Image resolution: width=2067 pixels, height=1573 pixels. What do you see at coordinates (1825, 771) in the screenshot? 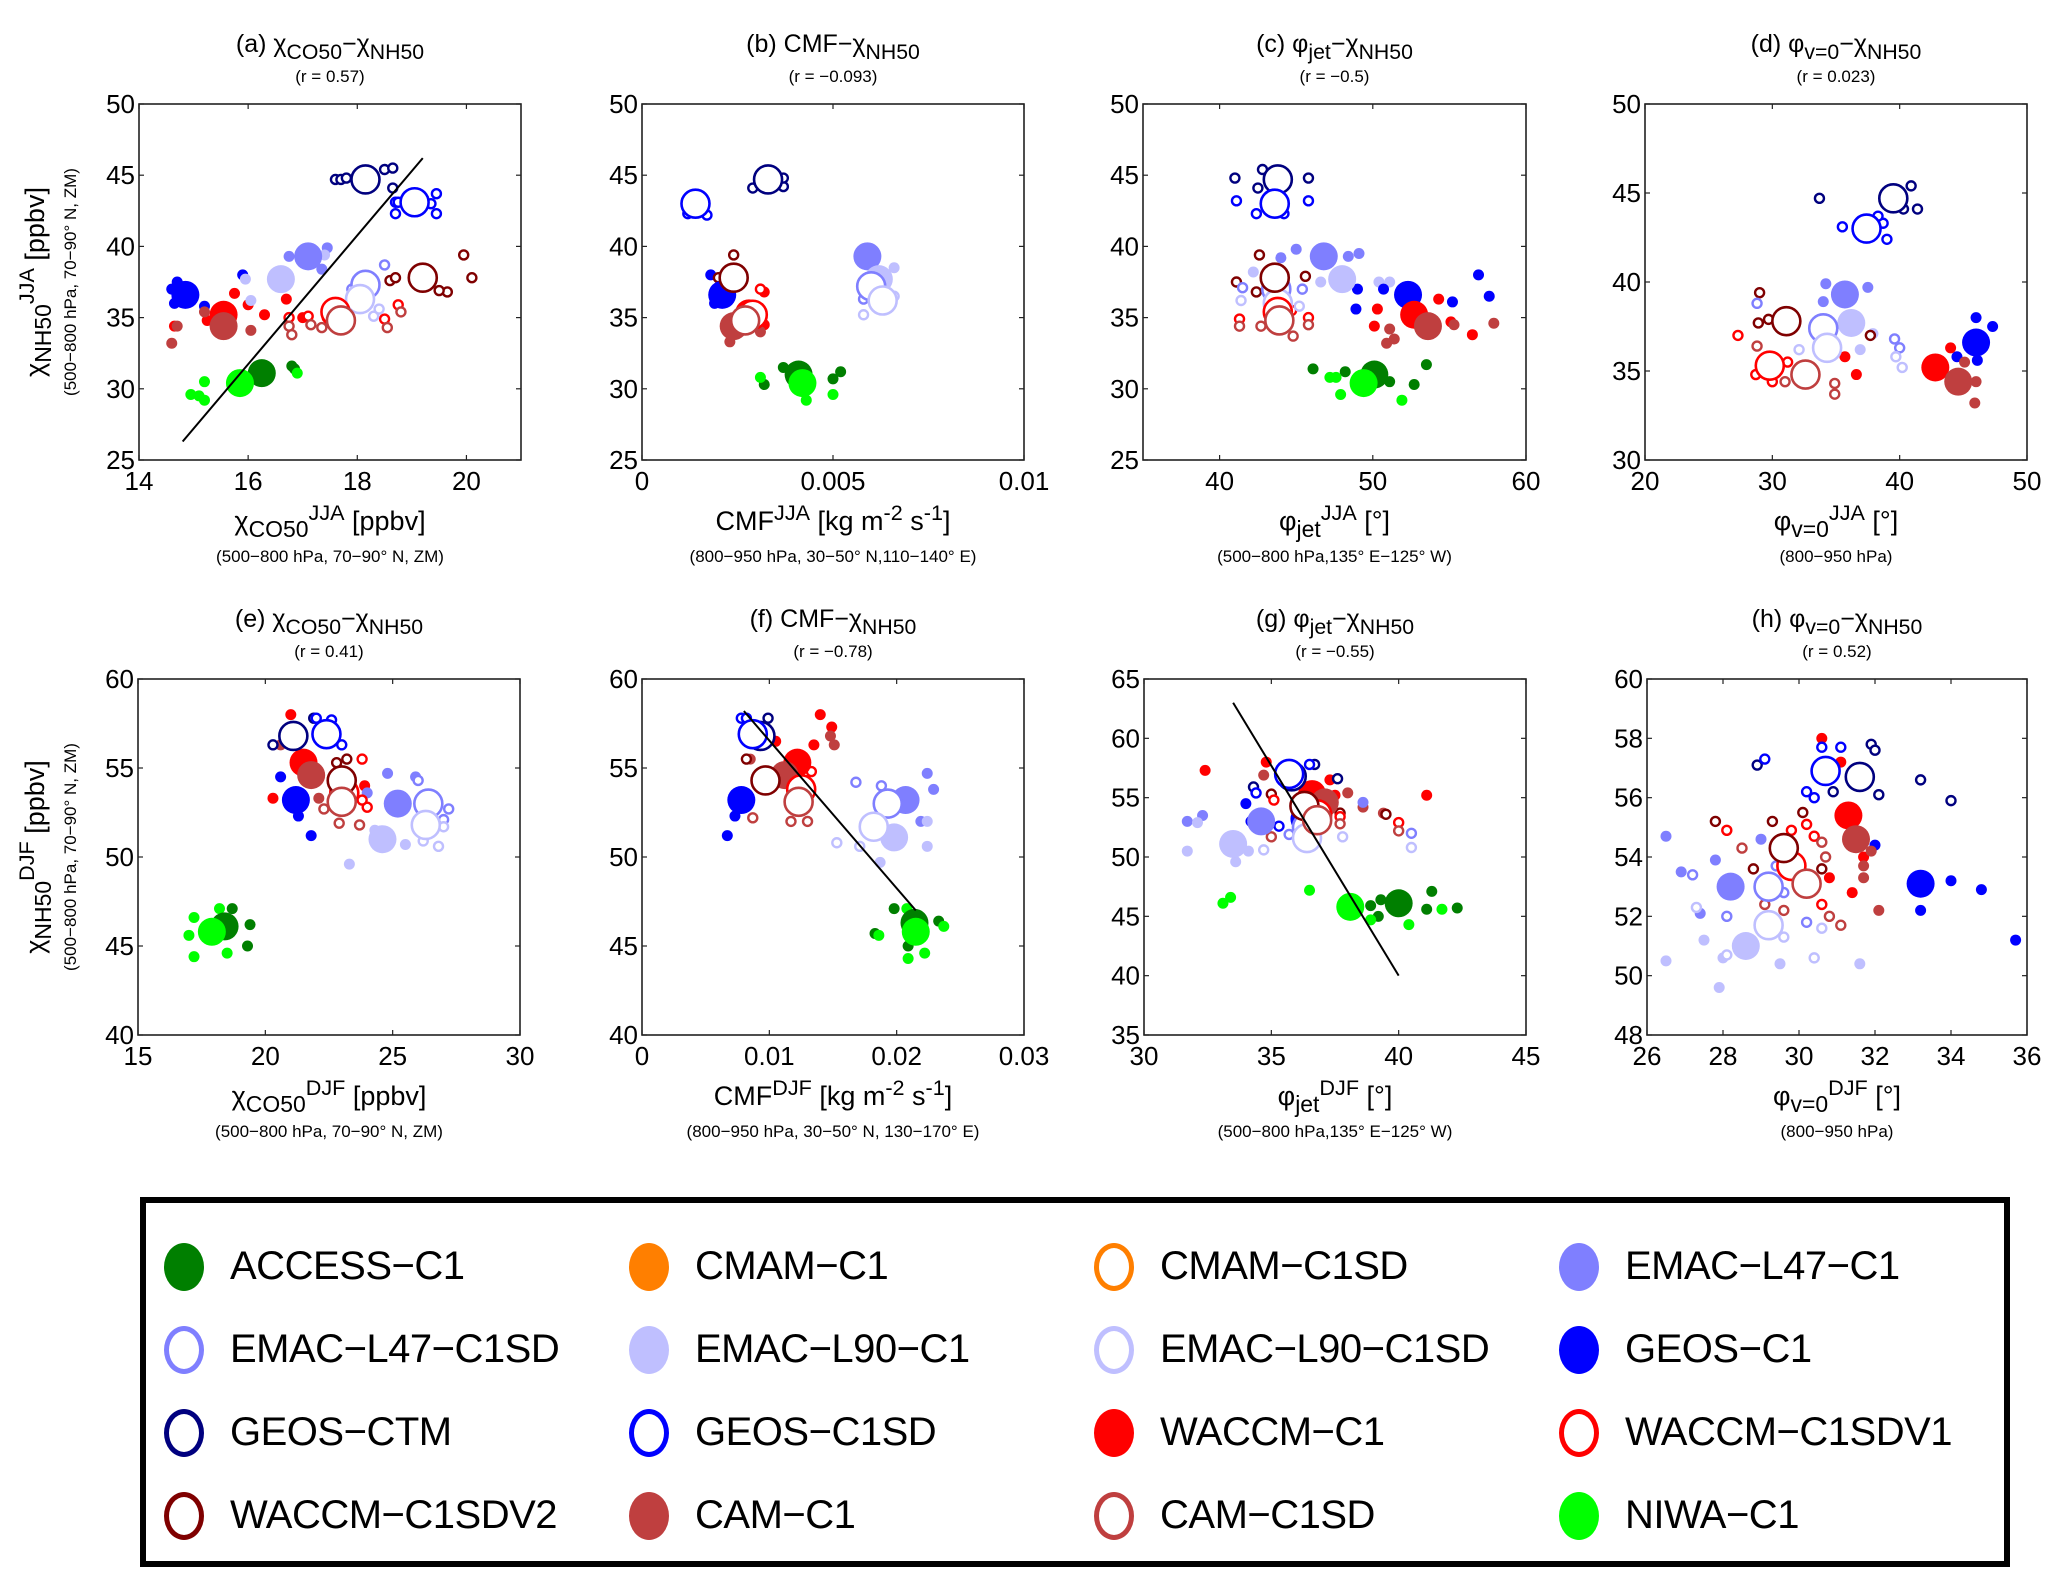
I see `mean-point-geos-c1sd` at bounding box center [1825, 771].